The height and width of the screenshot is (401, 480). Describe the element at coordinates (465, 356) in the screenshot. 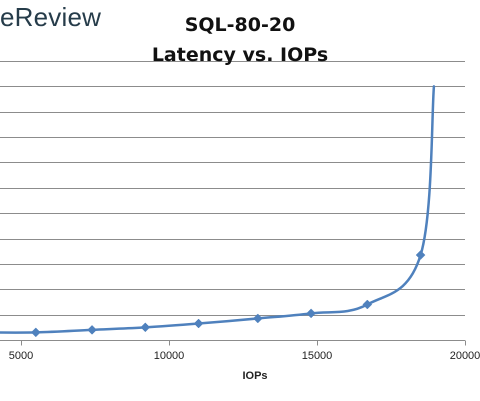

I see `x-tick-label-3: 20000` at that location.